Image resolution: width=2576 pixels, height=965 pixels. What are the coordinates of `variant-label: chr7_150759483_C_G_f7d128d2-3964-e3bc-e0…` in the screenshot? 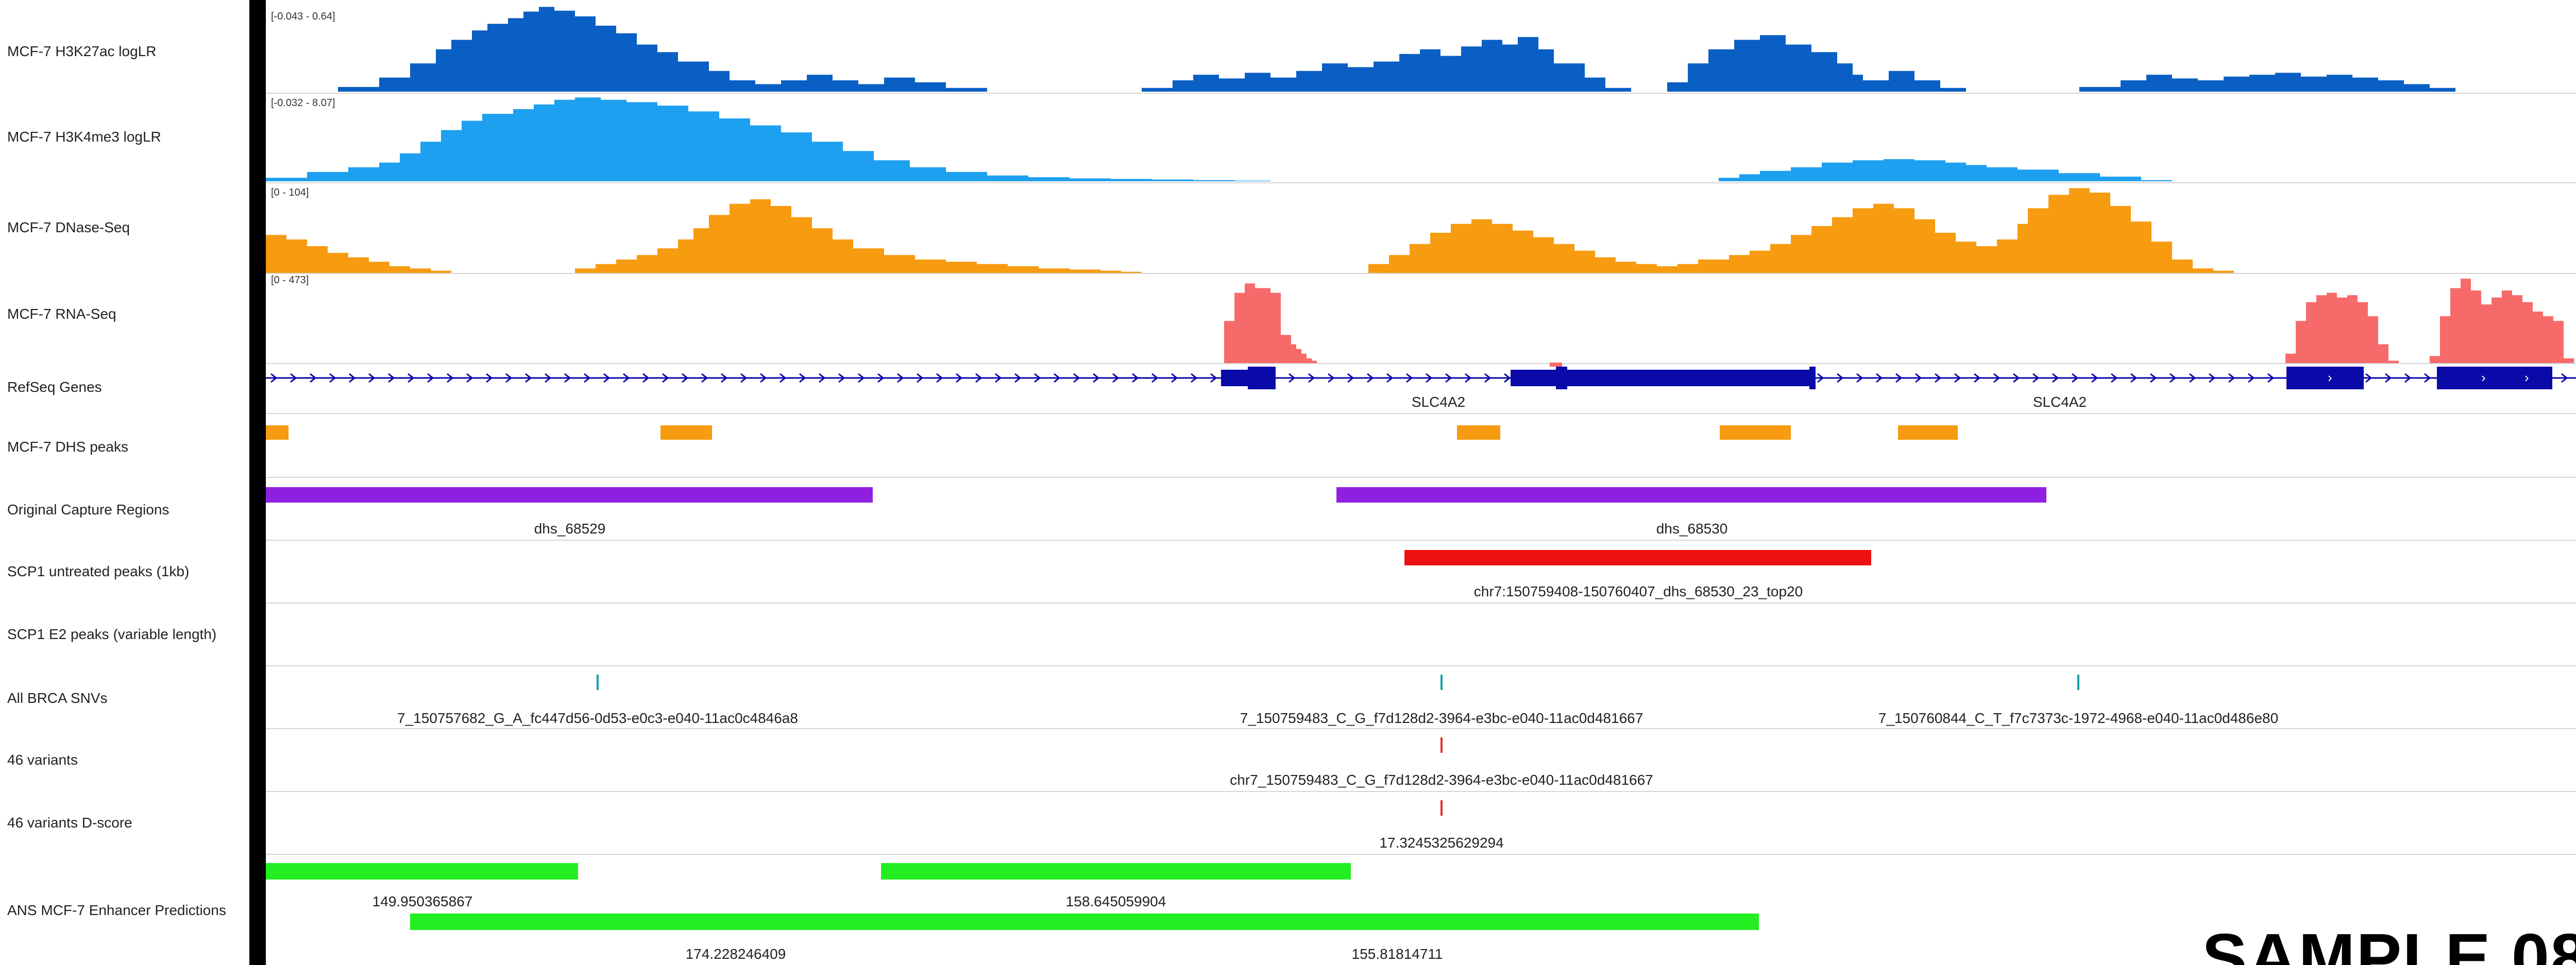 It's located at (1441, 780).